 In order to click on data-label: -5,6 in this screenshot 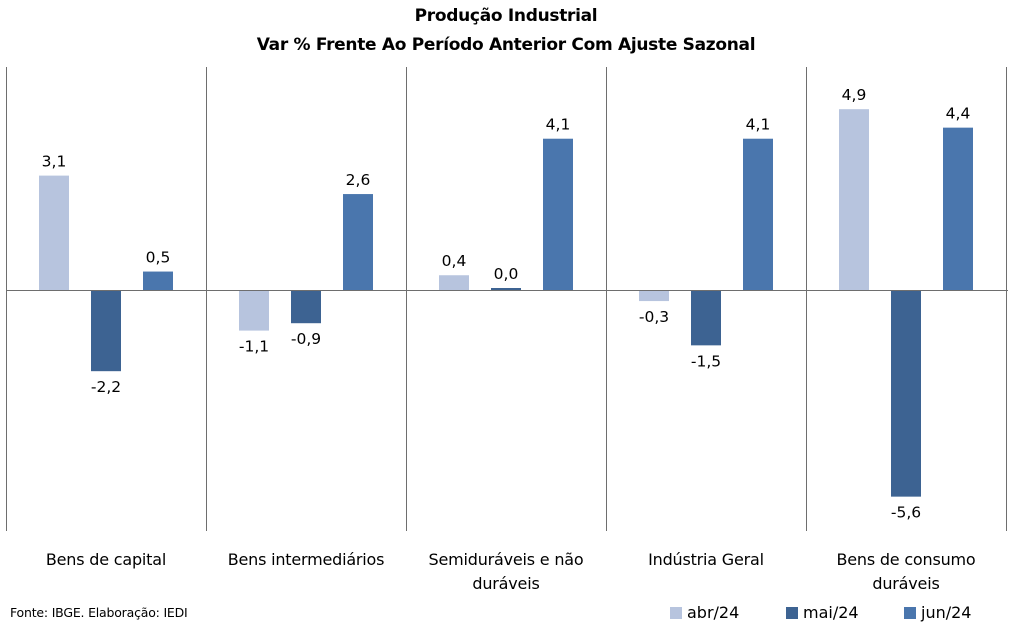, I will do `click(906, 513)`.